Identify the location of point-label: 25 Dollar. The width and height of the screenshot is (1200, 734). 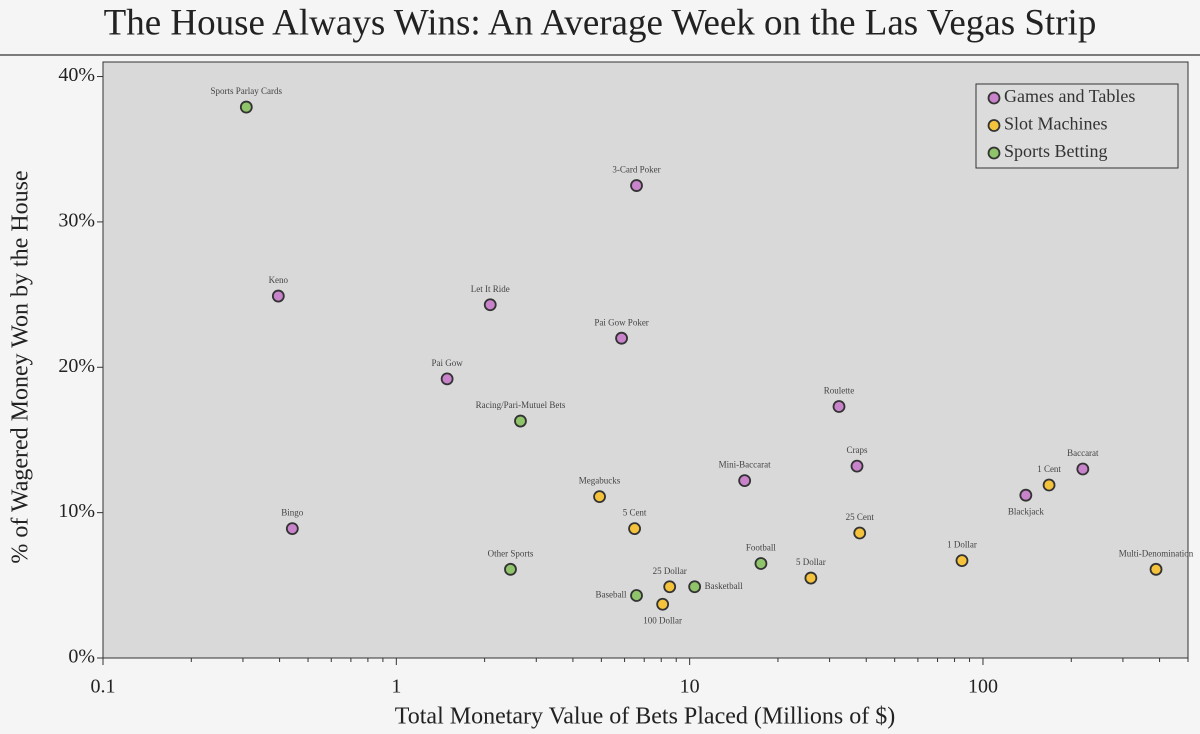
(670, 571).